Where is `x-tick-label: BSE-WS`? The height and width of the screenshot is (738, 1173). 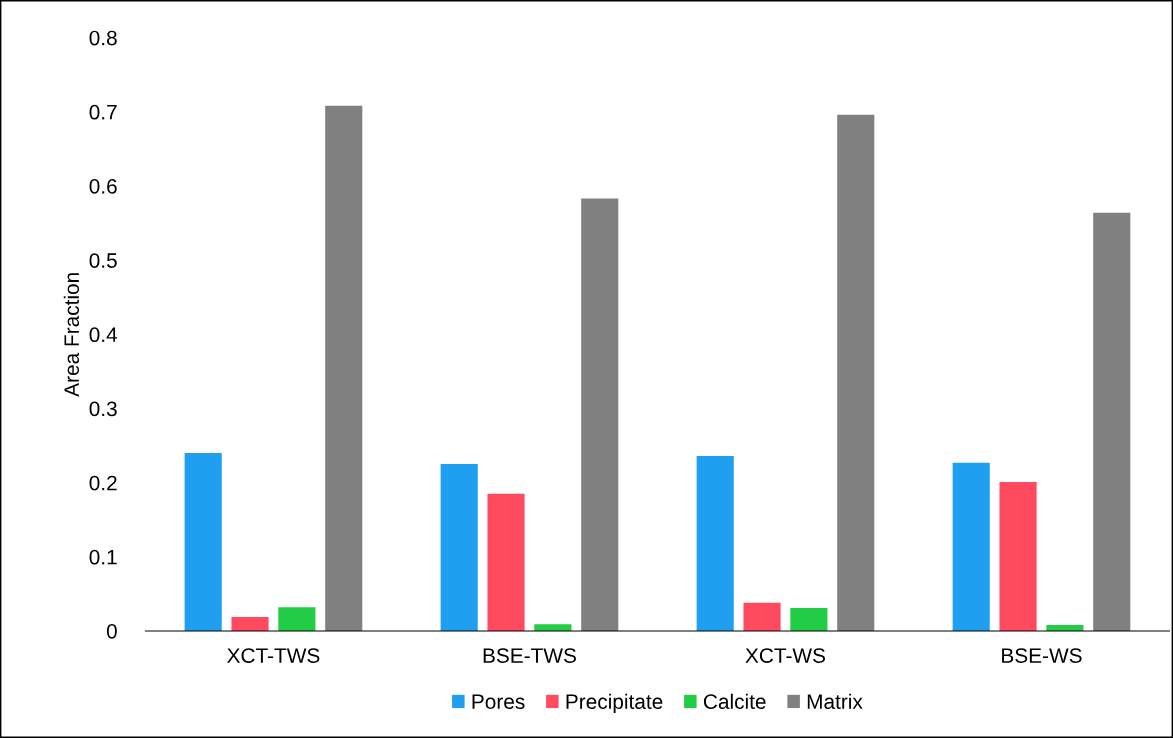
x-tick-label: BSE-WS is located at coordinates (1042, 655).